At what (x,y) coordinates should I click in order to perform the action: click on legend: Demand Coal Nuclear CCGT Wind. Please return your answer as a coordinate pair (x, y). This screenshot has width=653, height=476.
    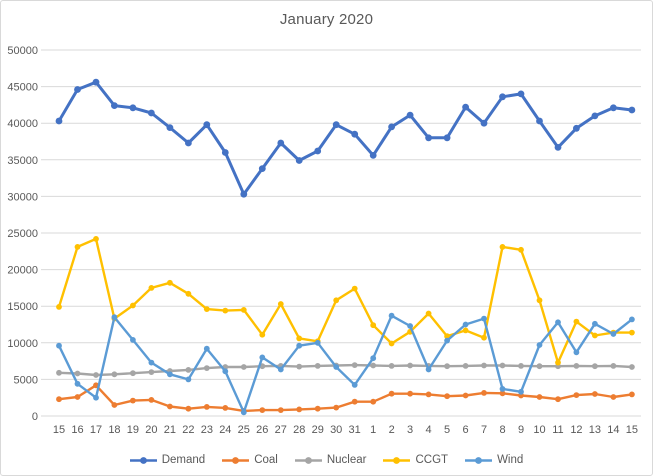
    Looking at the image, I should click on (326, 460).